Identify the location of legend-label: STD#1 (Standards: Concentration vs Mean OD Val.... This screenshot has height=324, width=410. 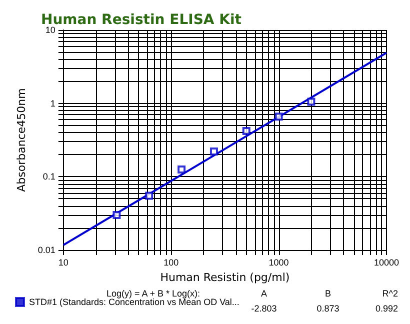
(134, 302).